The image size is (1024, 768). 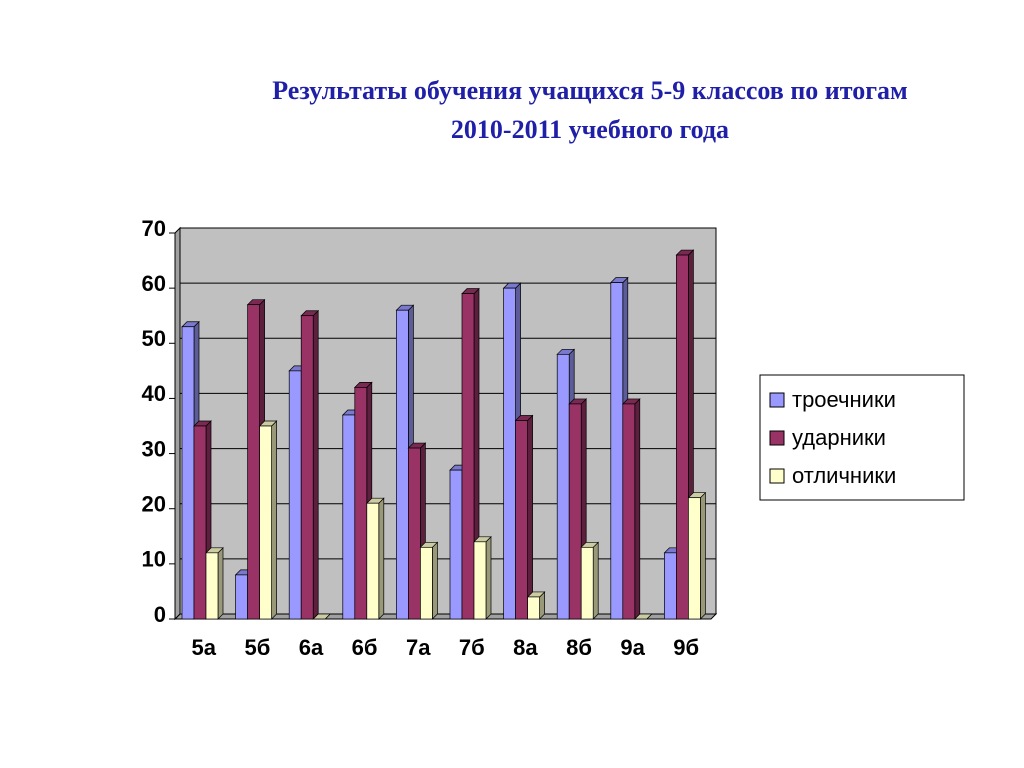 What do you see at coordinates (154, 228) in the screenshot?
I see `y-tick-label: 70` at bounding box center [154, 228].